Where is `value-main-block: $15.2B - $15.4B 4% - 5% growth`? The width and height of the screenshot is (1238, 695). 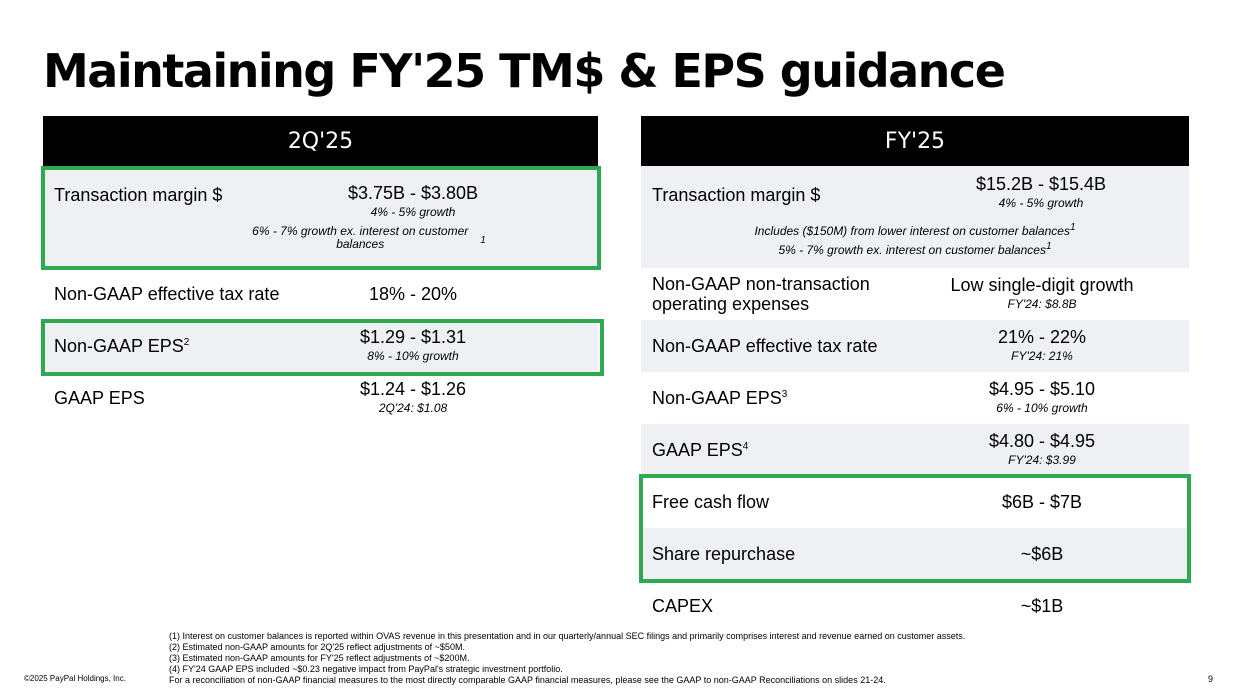
value-main-block: $15.2B - $15.4B 4% - 5% growth is located at coordinates (1041, 193).